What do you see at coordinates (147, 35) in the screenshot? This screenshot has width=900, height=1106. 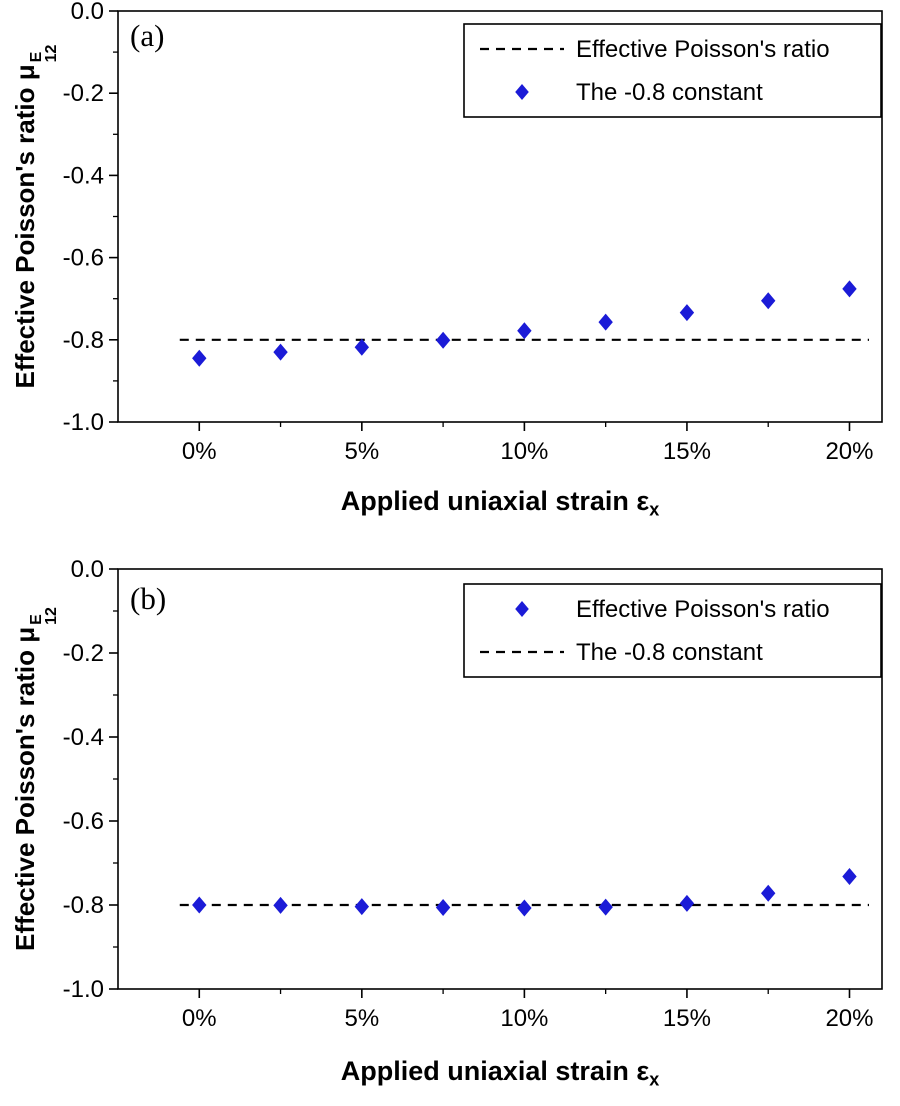 I see `panel-label-a: (a)` at bounding box center [147, 35].